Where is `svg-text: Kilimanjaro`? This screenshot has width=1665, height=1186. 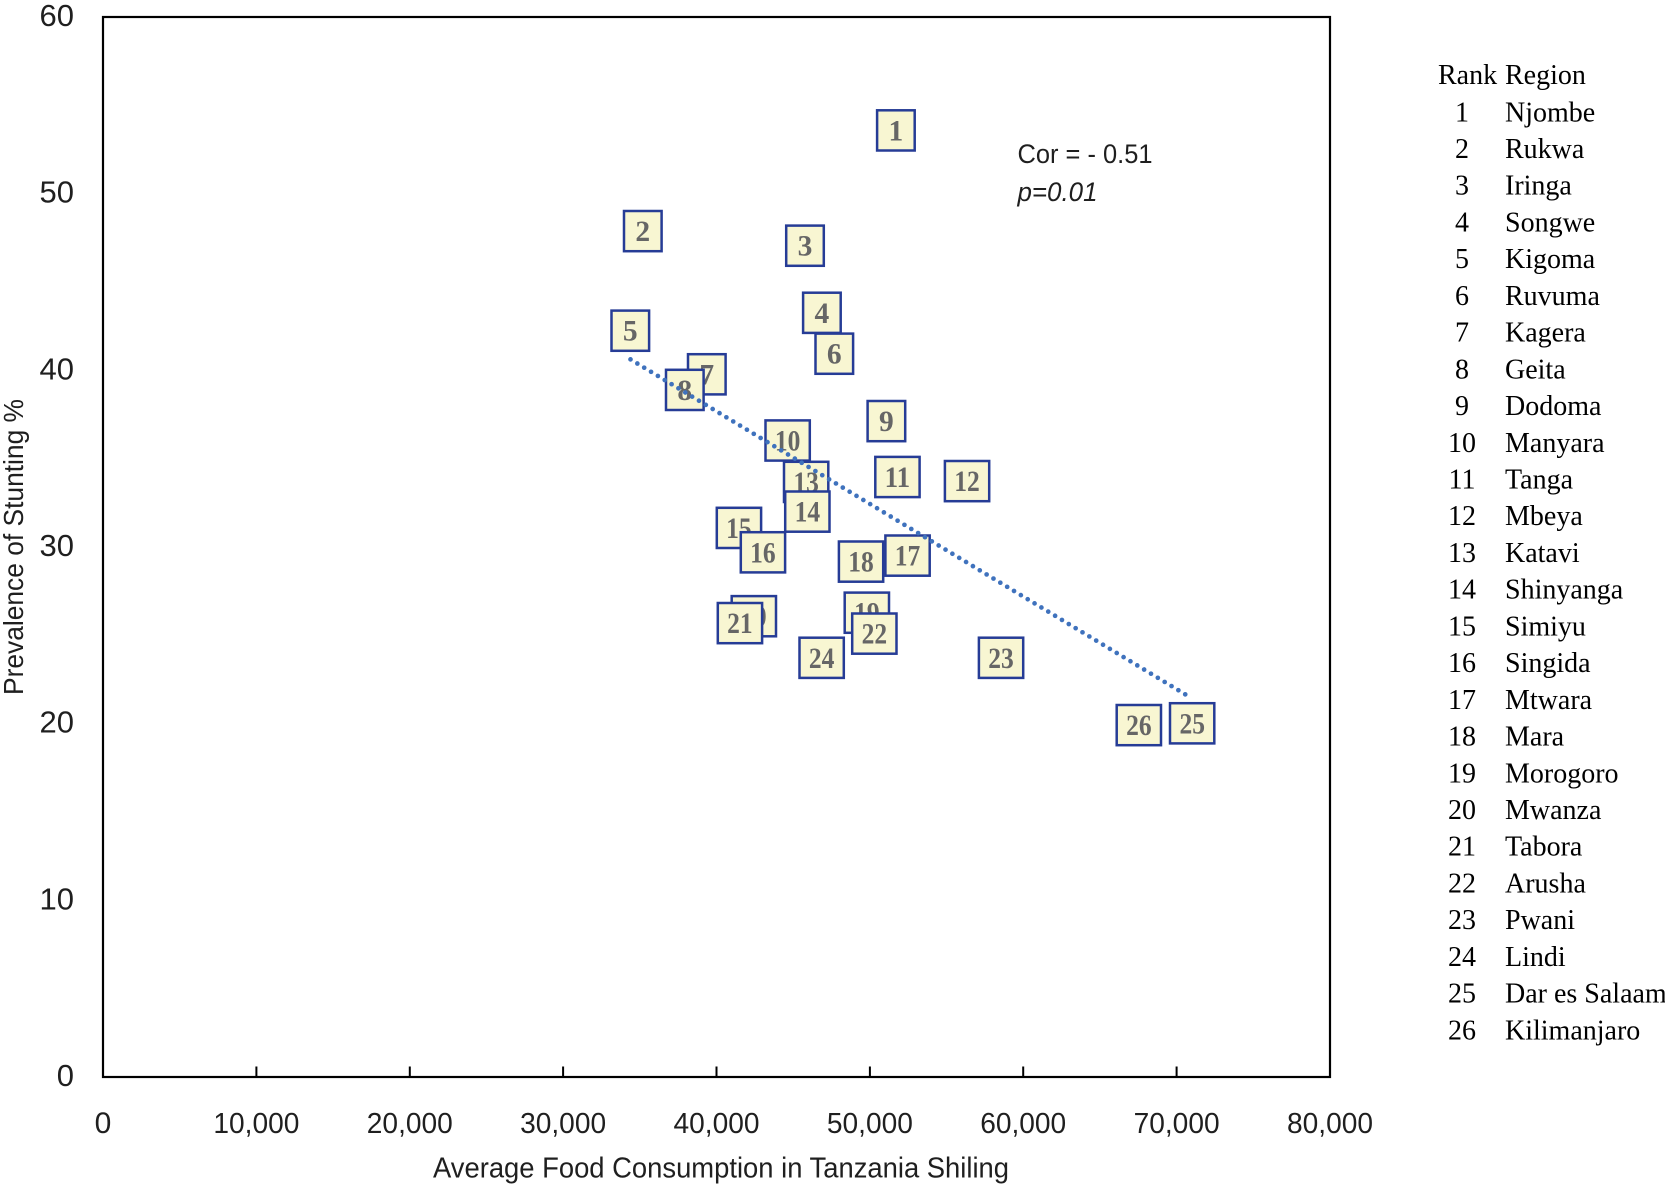
svg-text: Kilimanjaro is located at coordinates (1572, 1030).